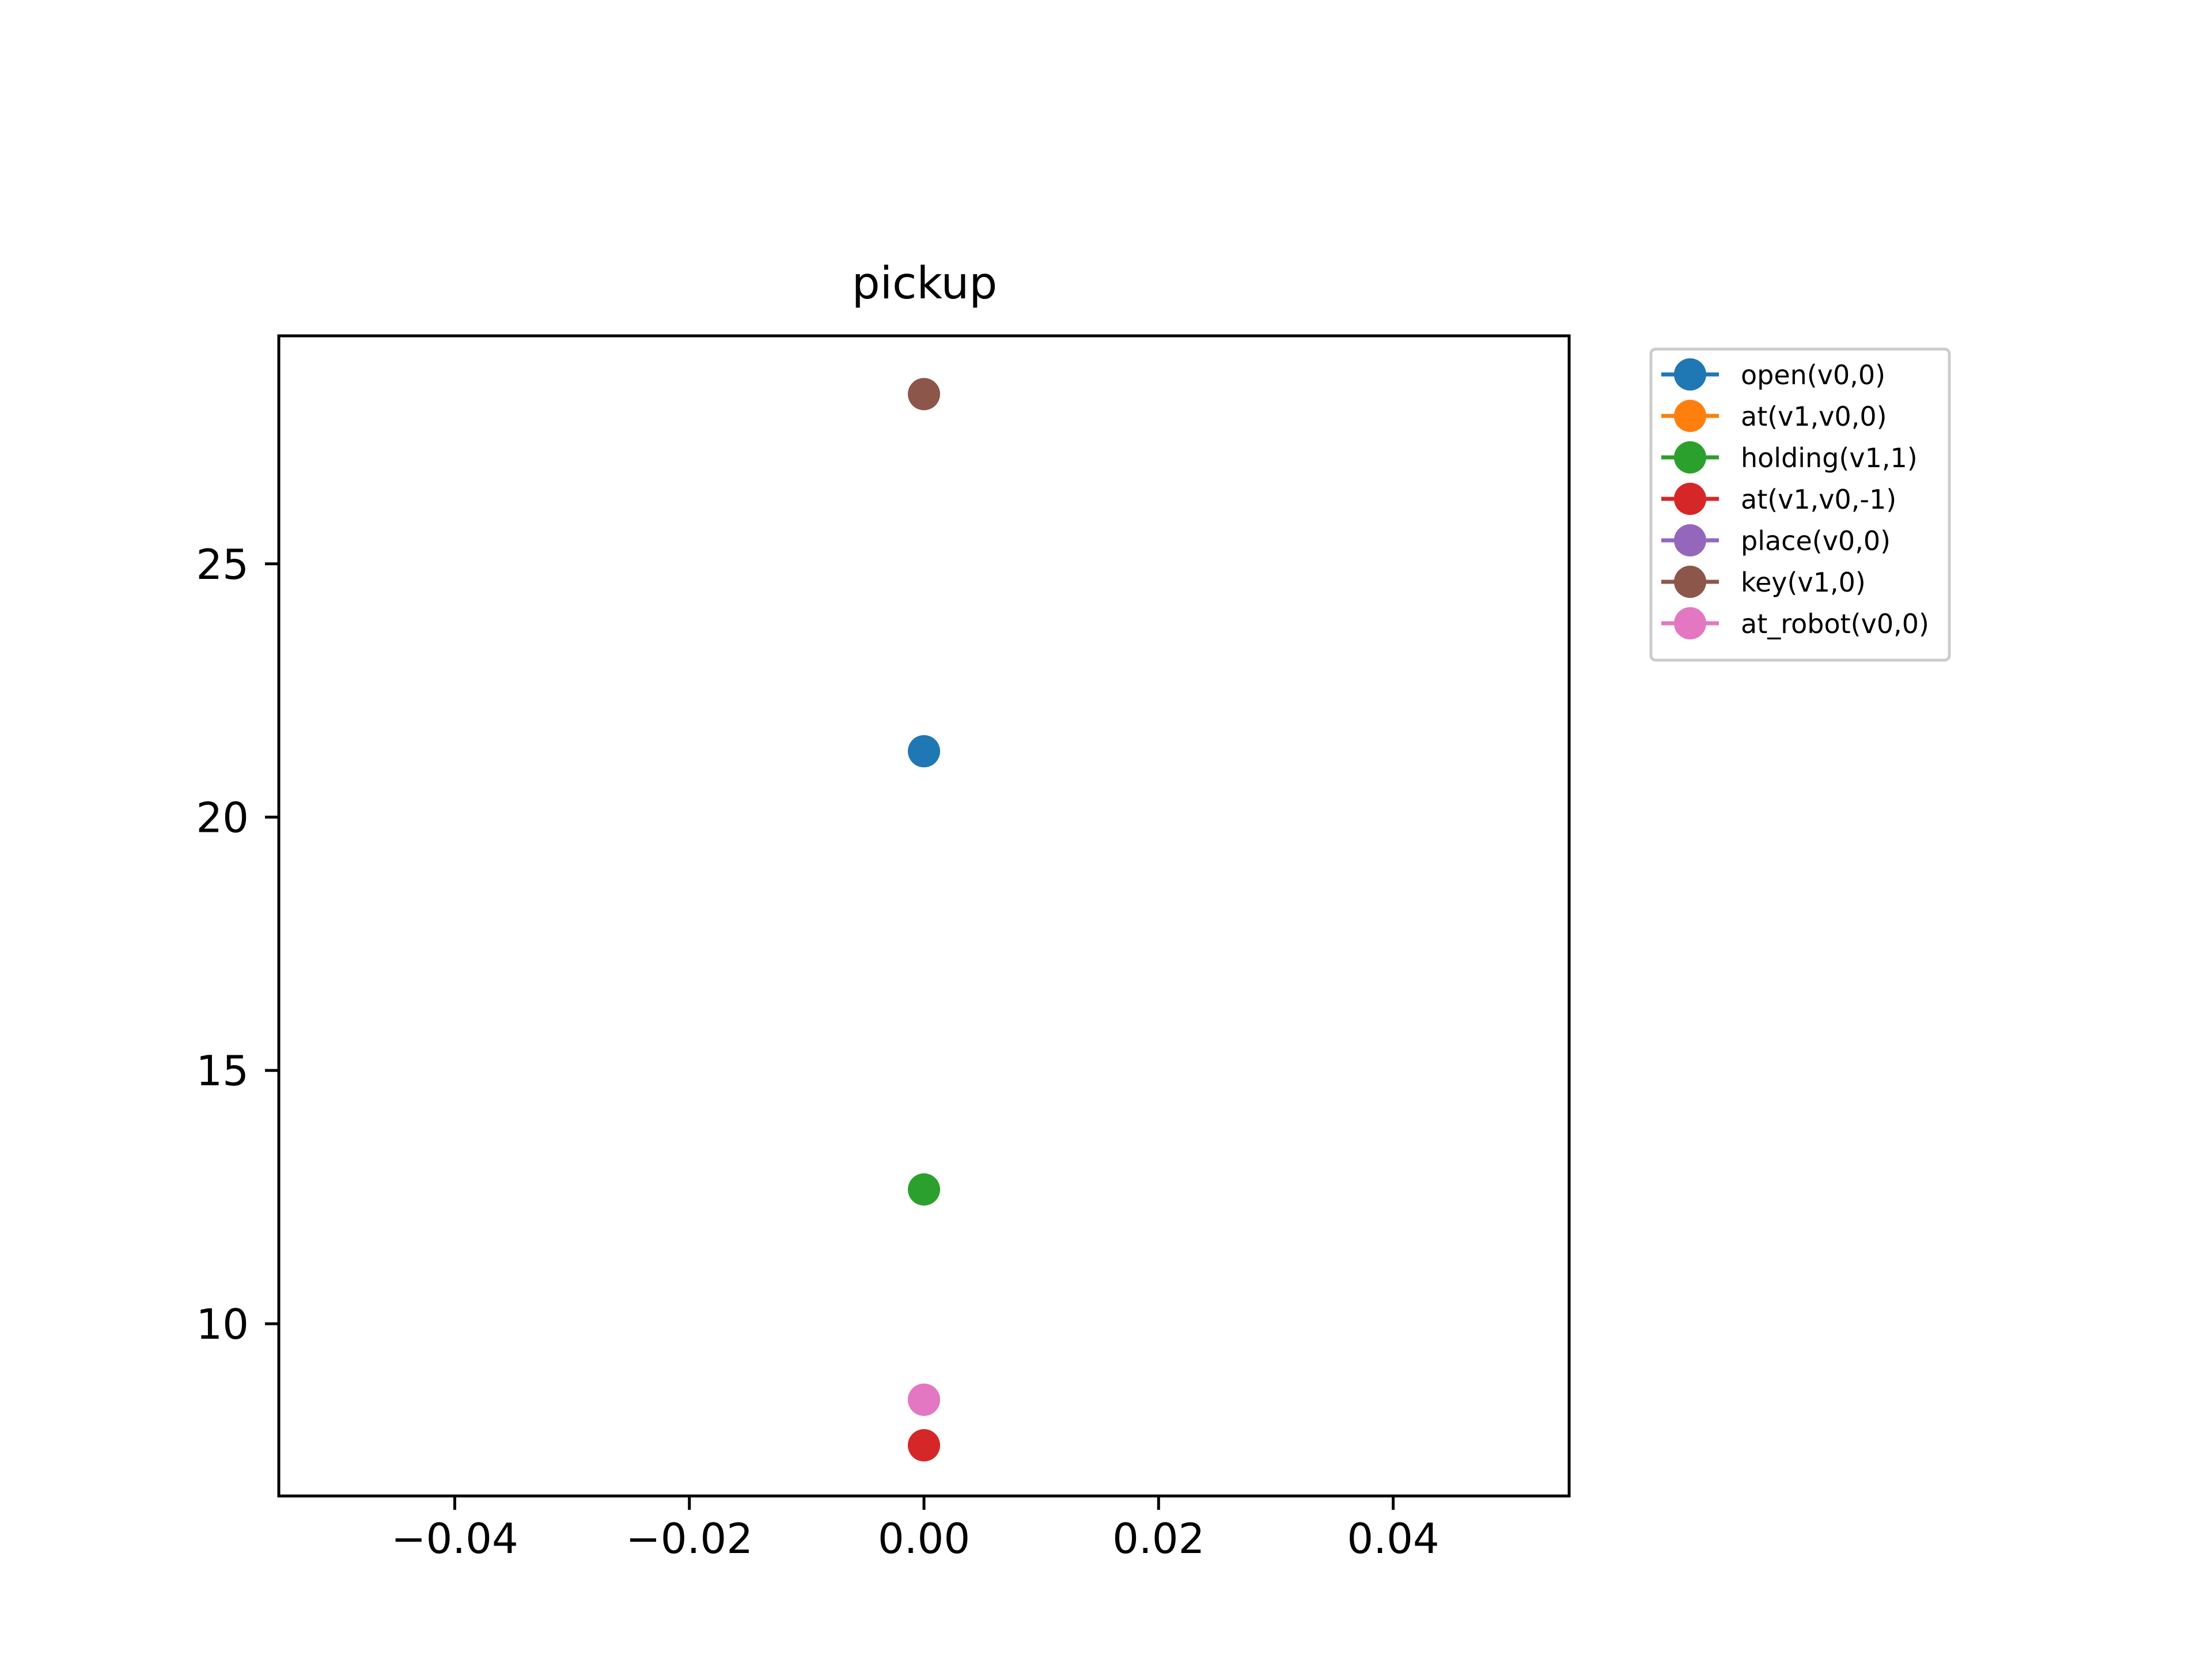 Image resolution: width=2212 pixels, height=1659 pixels. What do you see at coordinates (222, 1071) in the screenshot?
I see `y-tick-label: 15` at bounding box center [222, 1071].